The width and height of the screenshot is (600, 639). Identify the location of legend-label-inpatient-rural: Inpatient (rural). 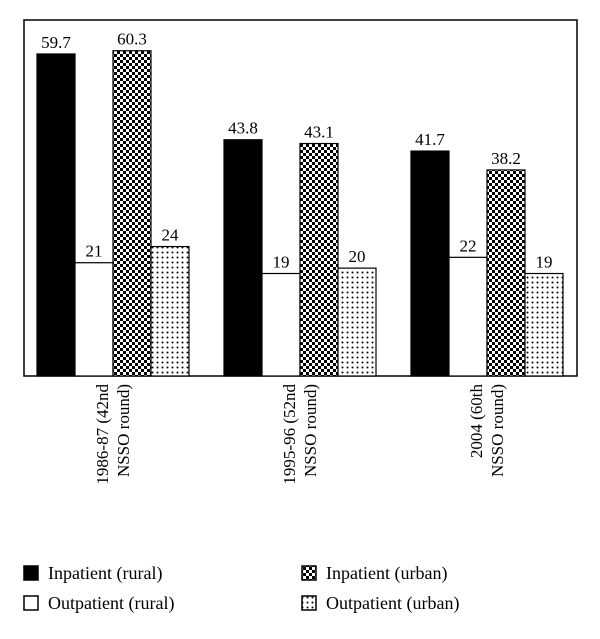
(105, 573).